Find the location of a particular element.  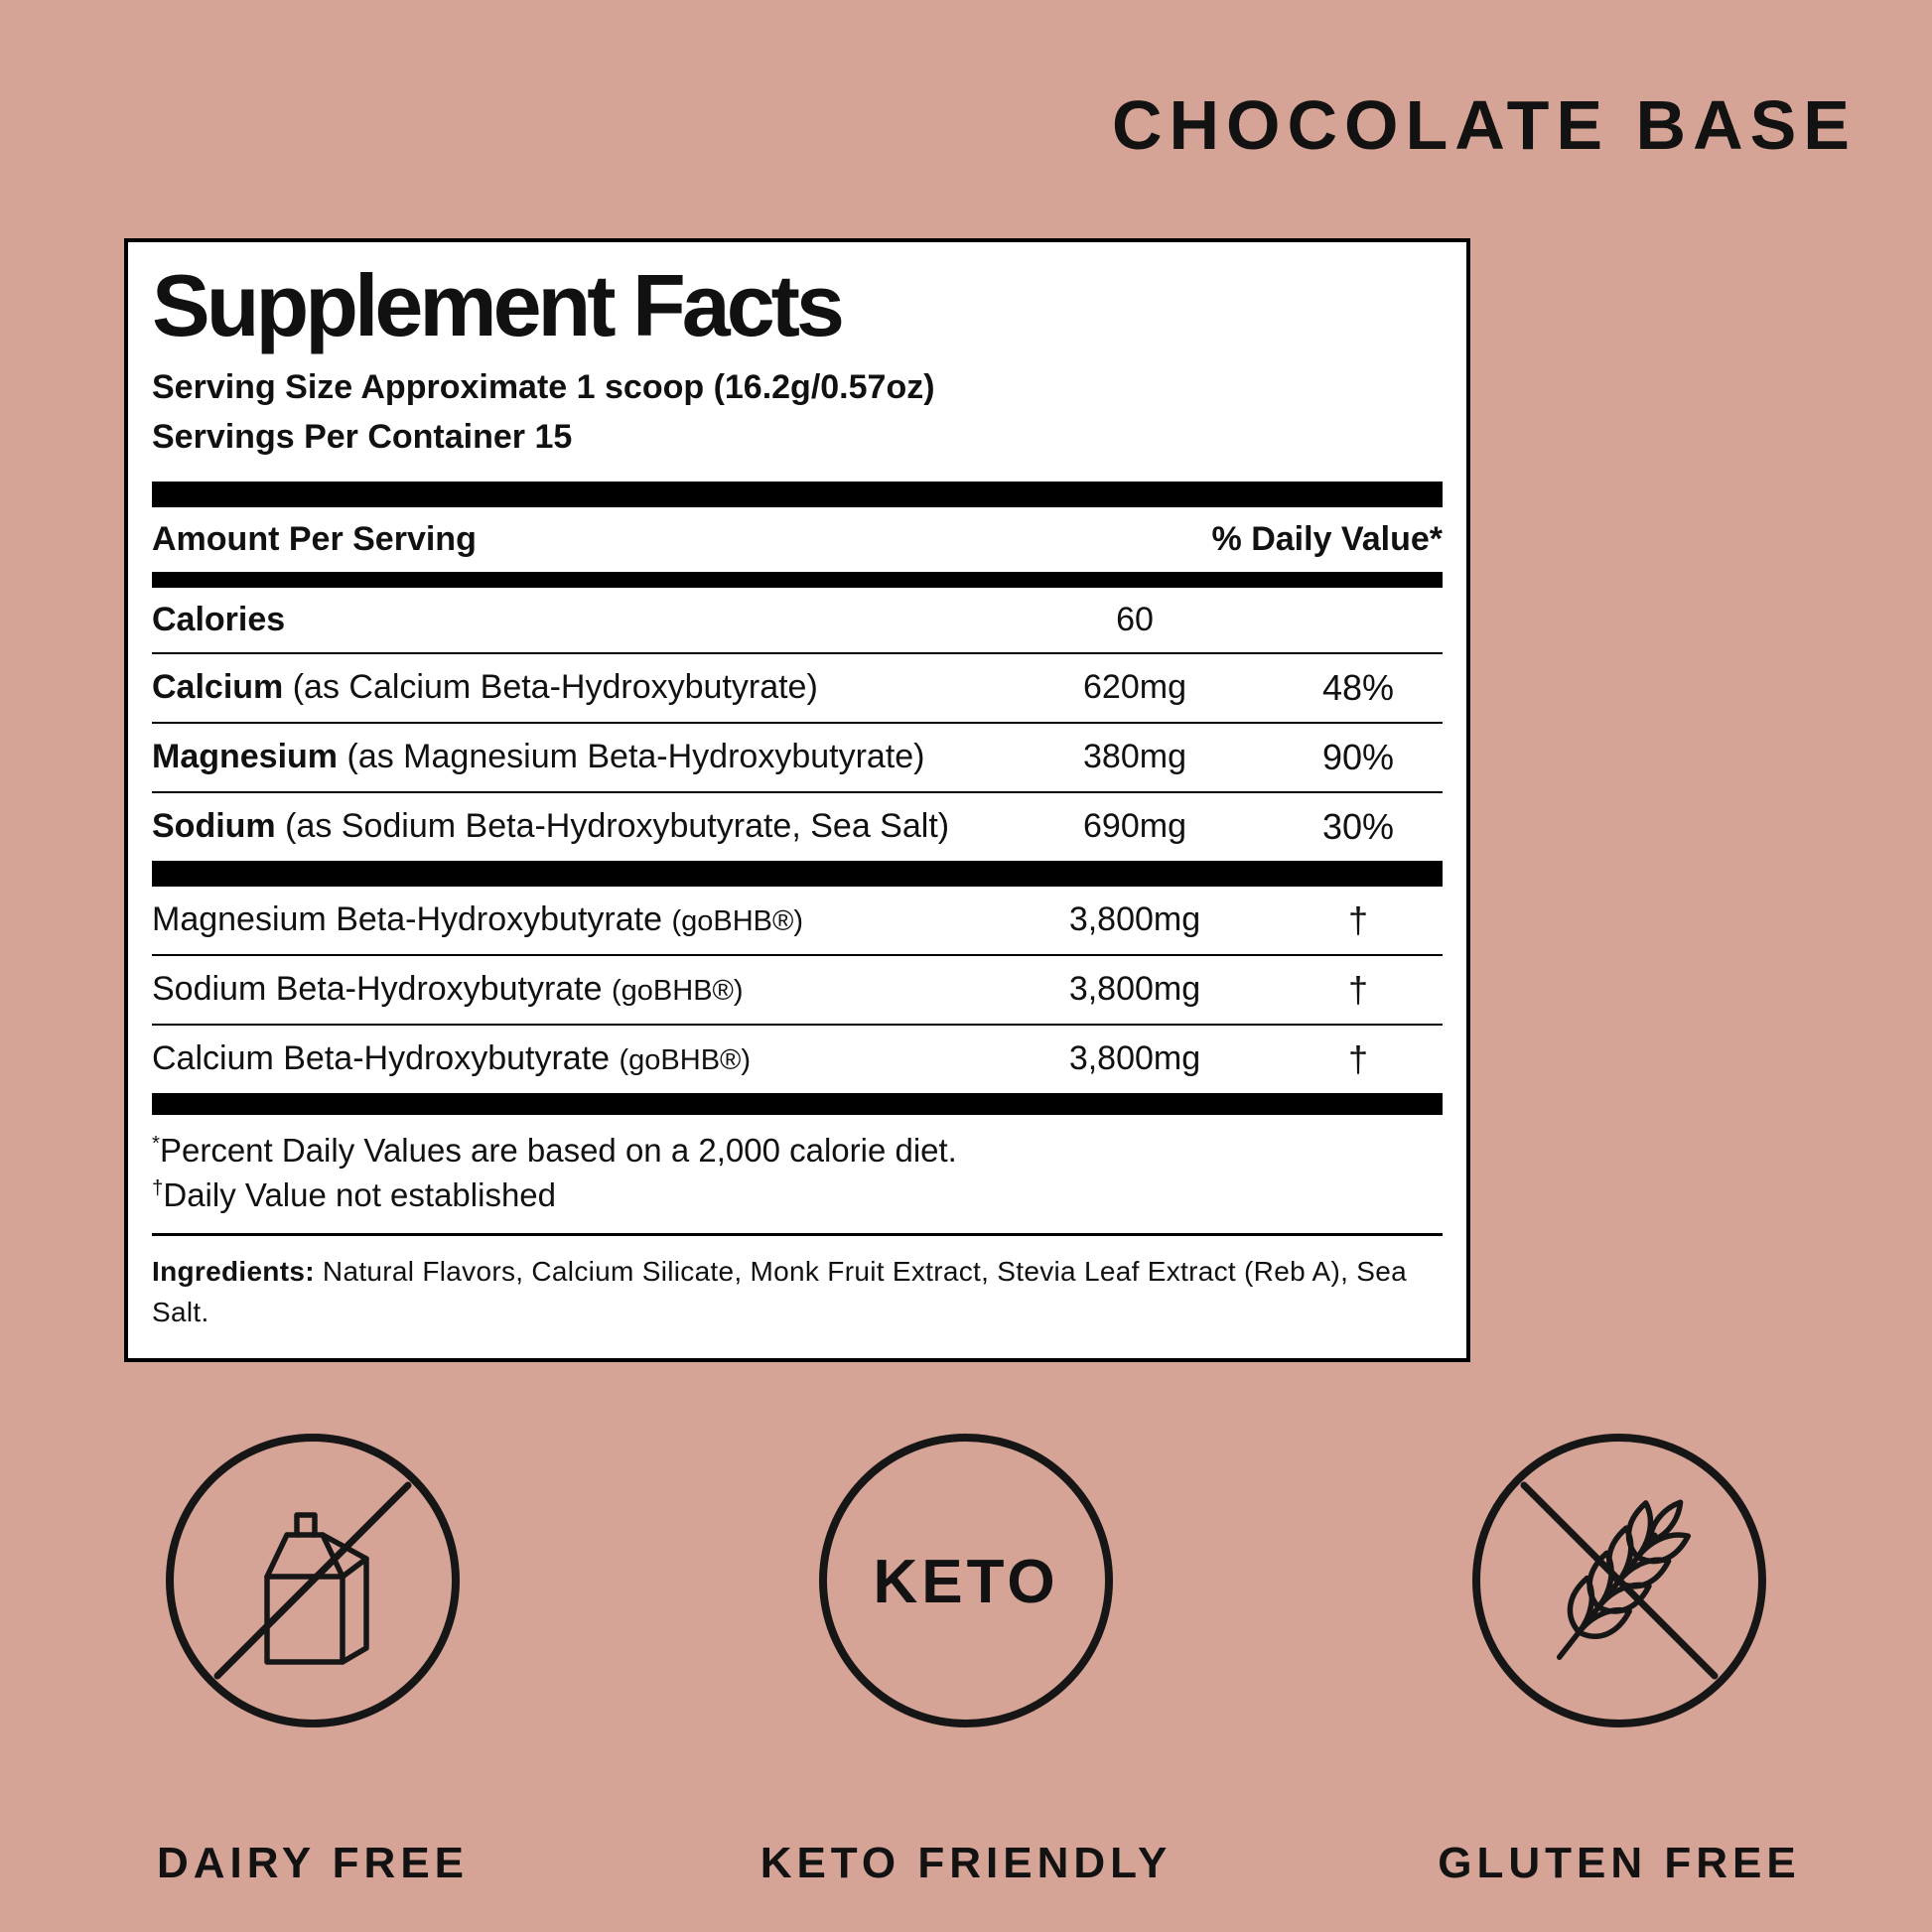

daily-value-header: % Daily Value* is located at coordinates (1327, 538).